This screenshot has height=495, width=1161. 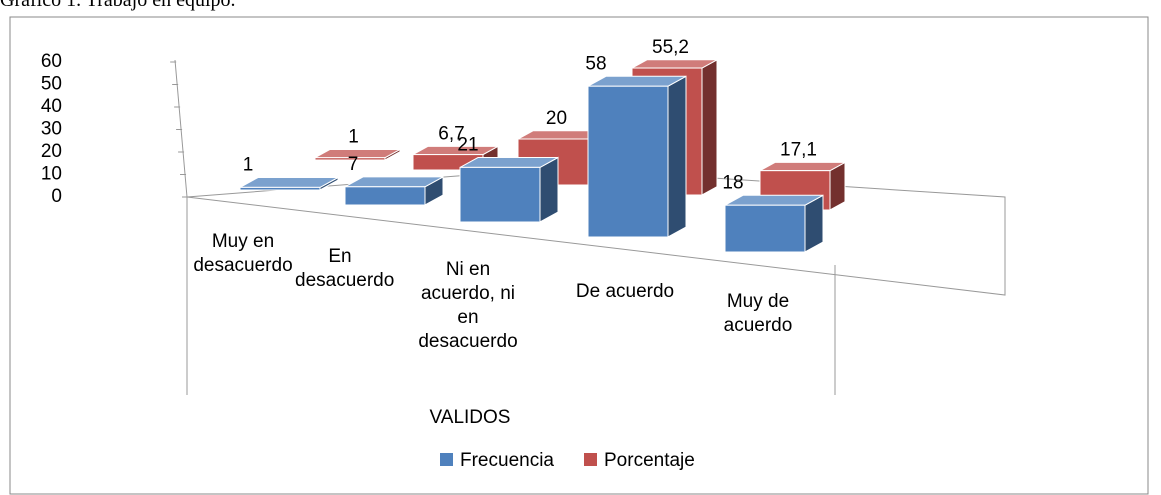 What do you see at coordinates (670, 47) in the screenshot?
I see `data-label: 55,2` at bounding box center [670, 47].